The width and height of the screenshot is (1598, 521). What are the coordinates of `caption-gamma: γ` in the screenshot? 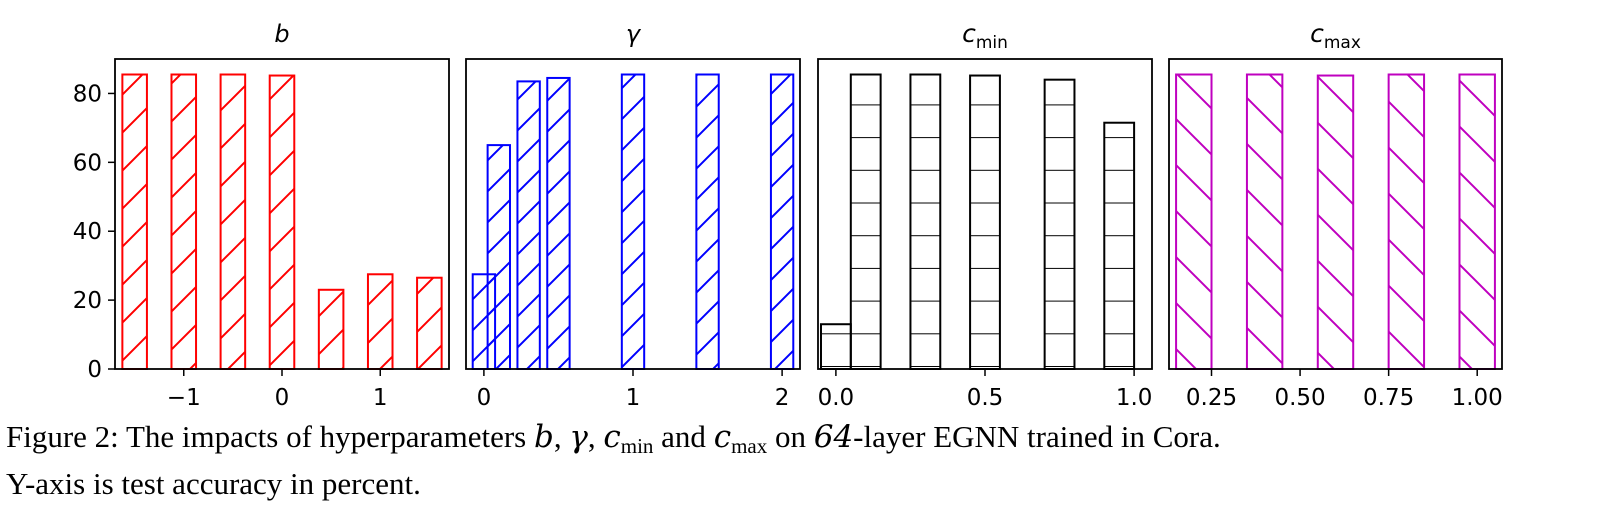 It's located at (578, 437).